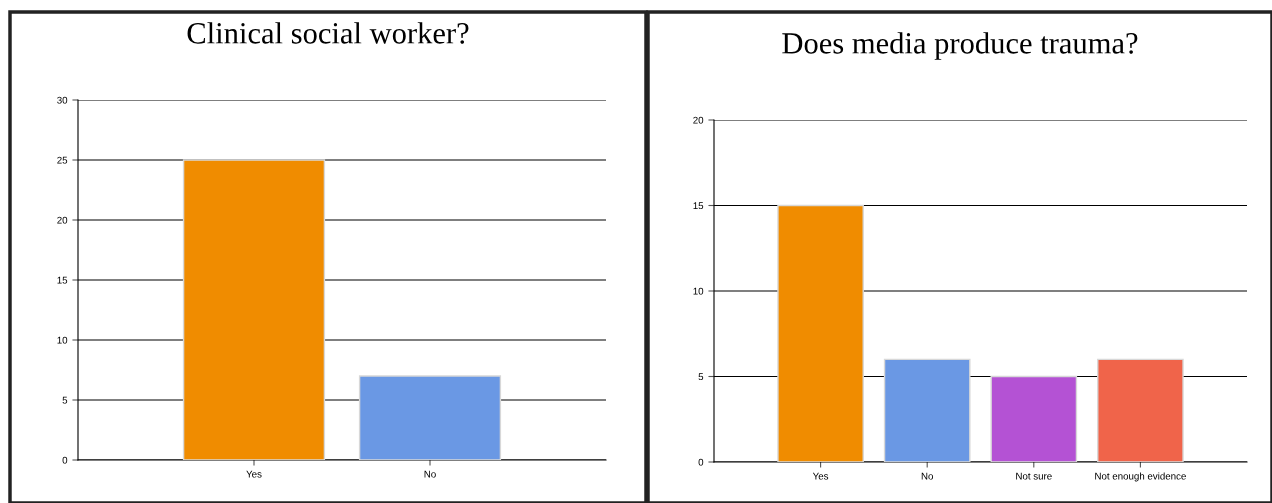 The height and width of the screenshot is (503, 1272). I want to click on y-tick-label: 30, so click(62, 100).